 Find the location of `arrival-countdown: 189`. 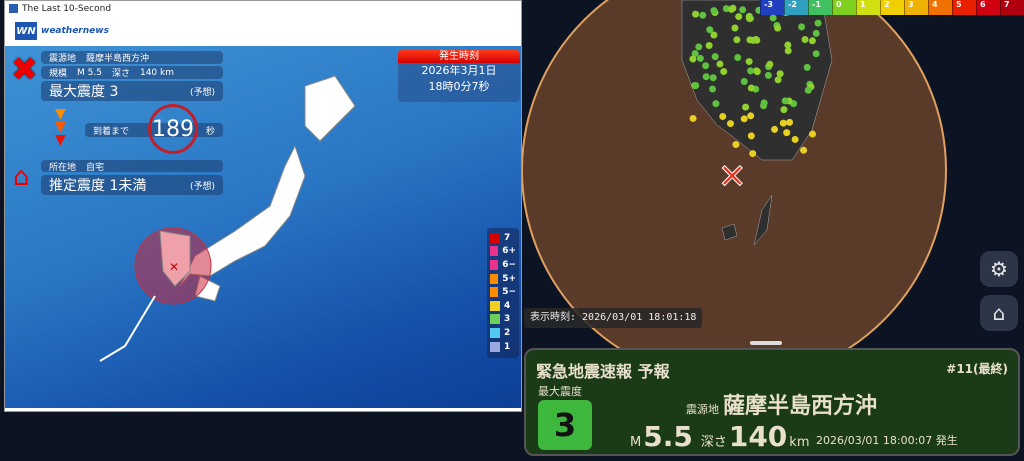

arrival-countdown: 189 is located at coordinates (173, 129).